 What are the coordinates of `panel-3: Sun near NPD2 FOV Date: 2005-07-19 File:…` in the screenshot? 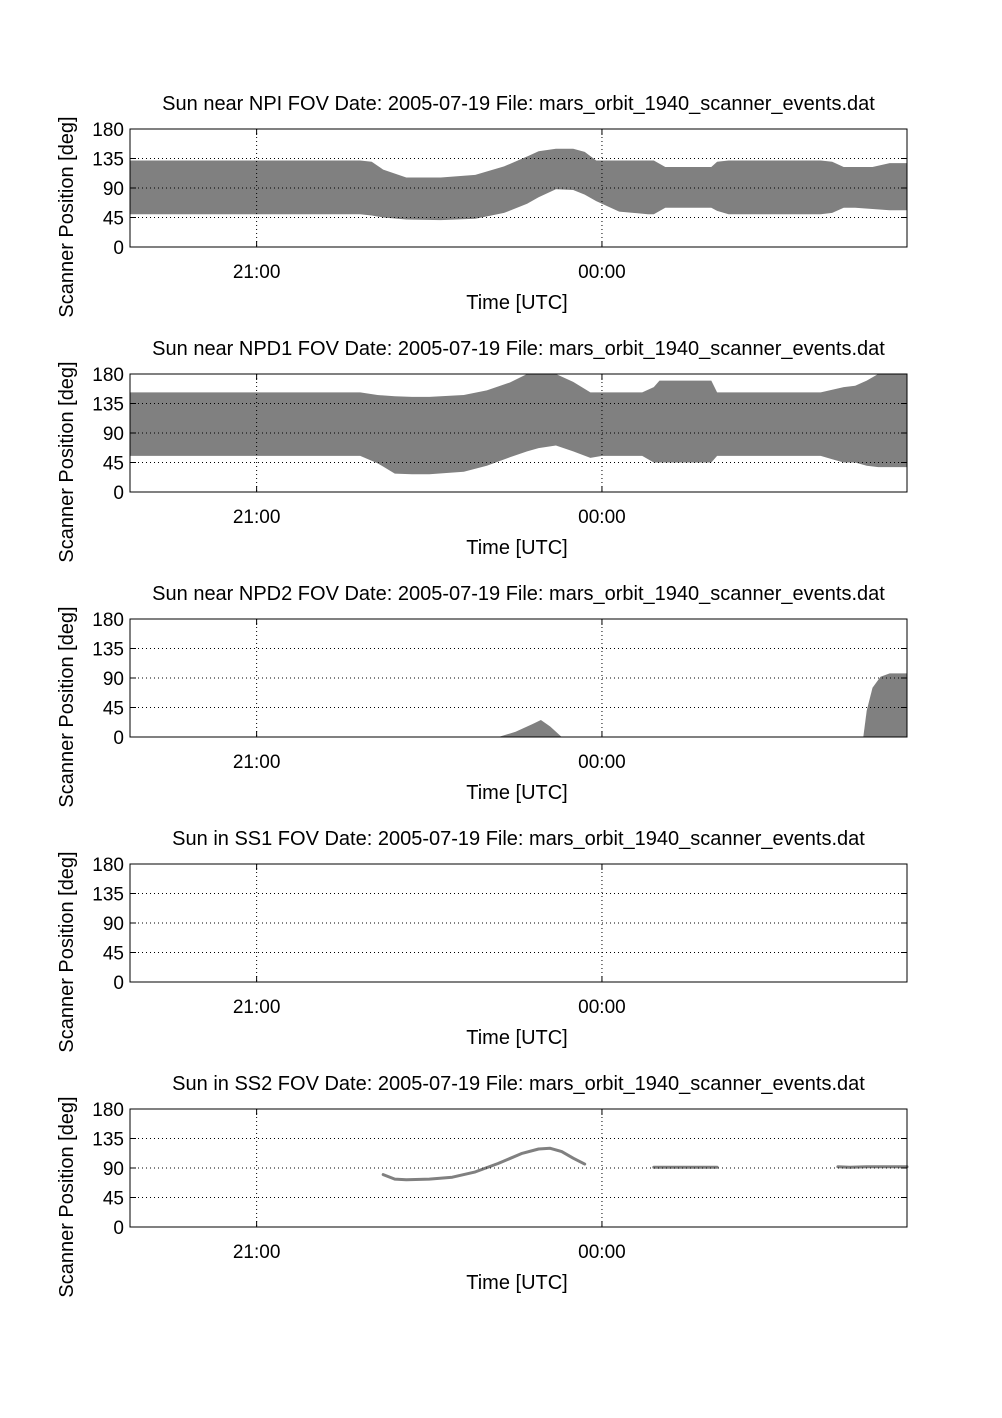 It's located at (482, 695).